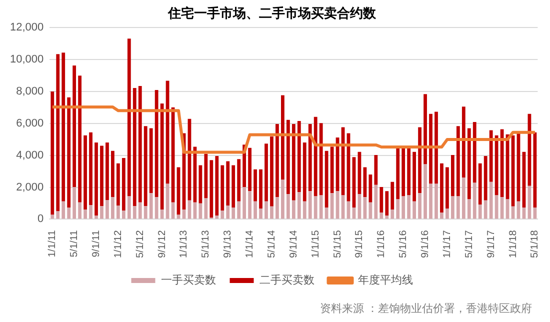 The height and width of the screenshot is (322, 550). What do you see at coordinates (41, 219) in the screenshot?
I see `y-tick-label: 0` at bounding box center [41, 219].